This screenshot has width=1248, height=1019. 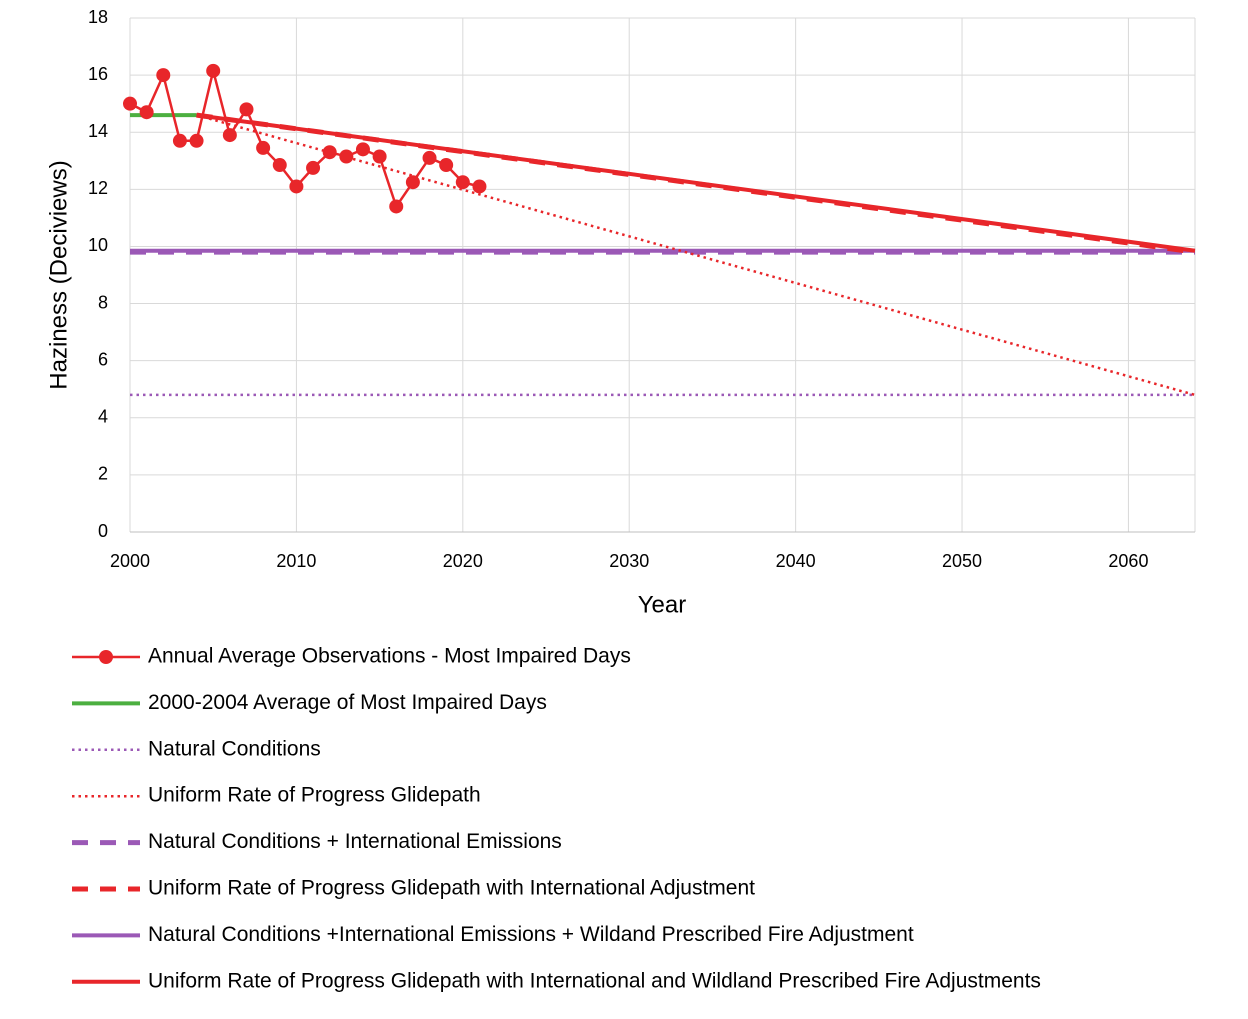 I want to click on legend-label: Uniform Rate of Progress Glidepath, so click(x=314, y=795).